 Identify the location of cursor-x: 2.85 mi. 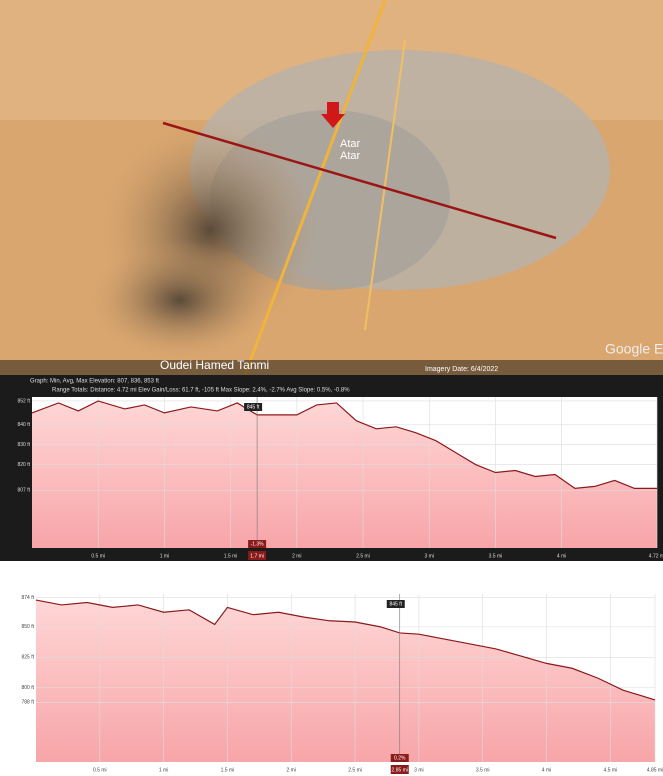
(400, 770).